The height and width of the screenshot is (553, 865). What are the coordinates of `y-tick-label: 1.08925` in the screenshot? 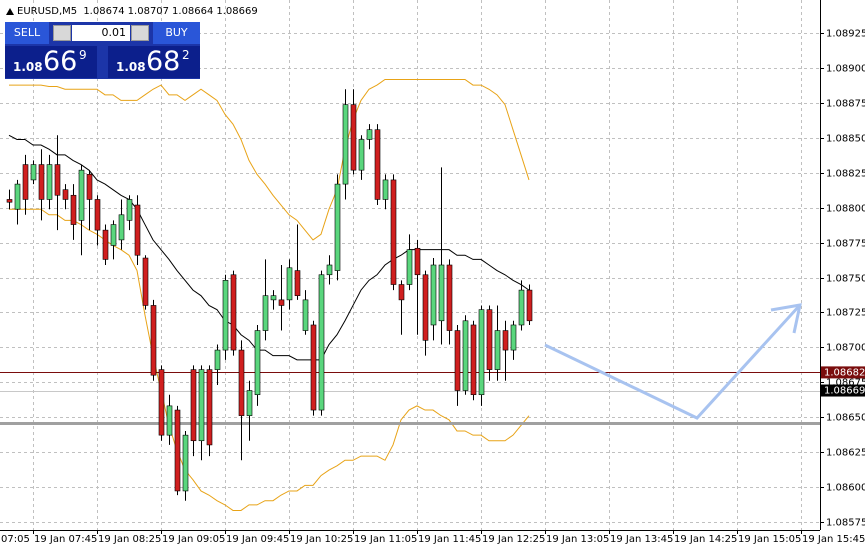 It's located at (845, 34).